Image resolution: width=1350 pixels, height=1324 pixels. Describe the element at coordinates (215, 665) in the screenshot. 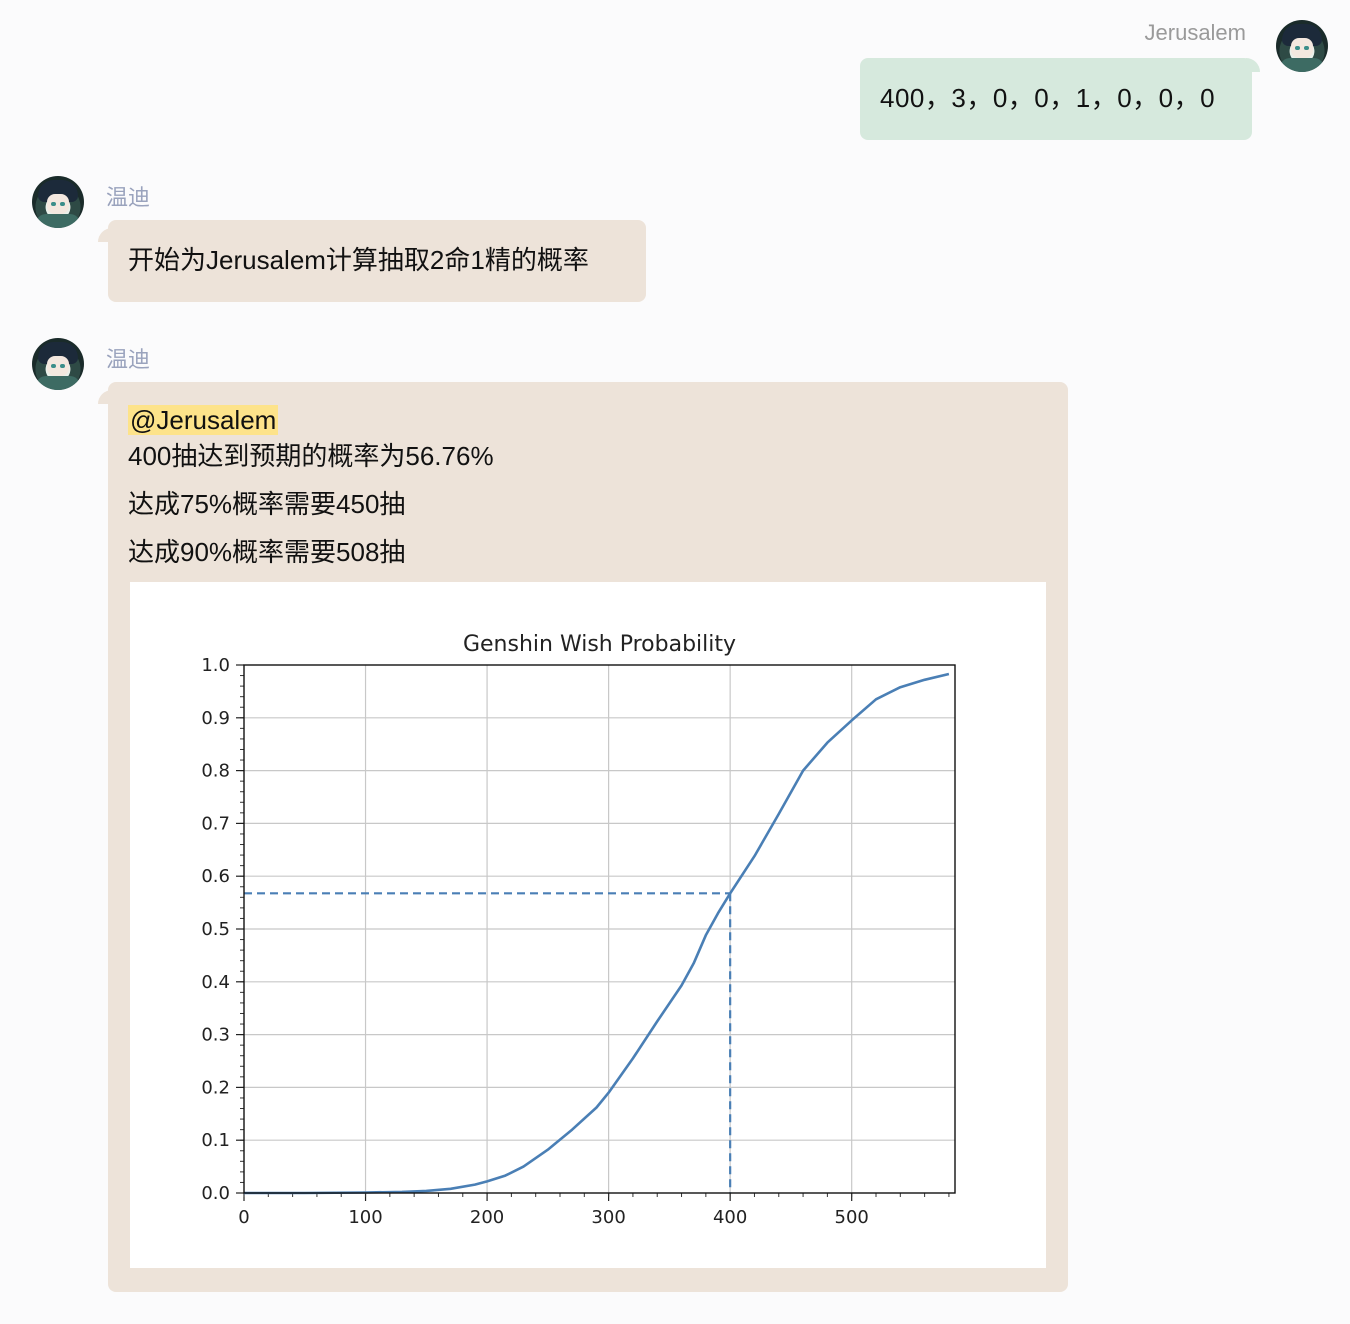

I see `y-tick-label: 1.0` at that location.